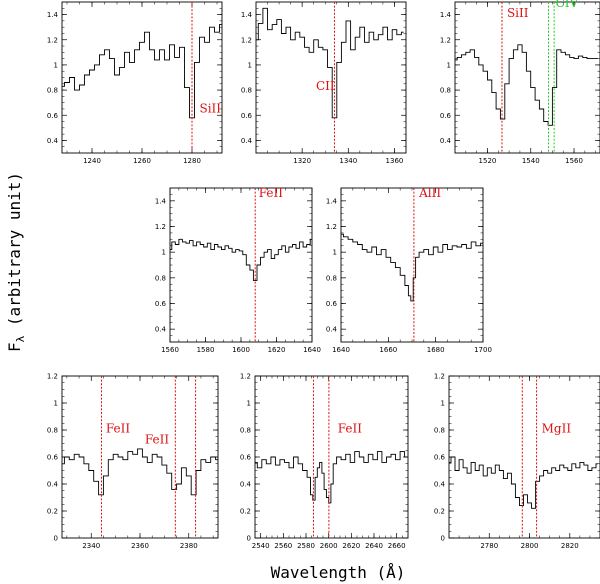 The width and height of the screenshot is (600, 584). What do you see at coordinates (91, 546) in the screenshot?
I see `x-tick-label: 2340` at bounding box center [91, 546].